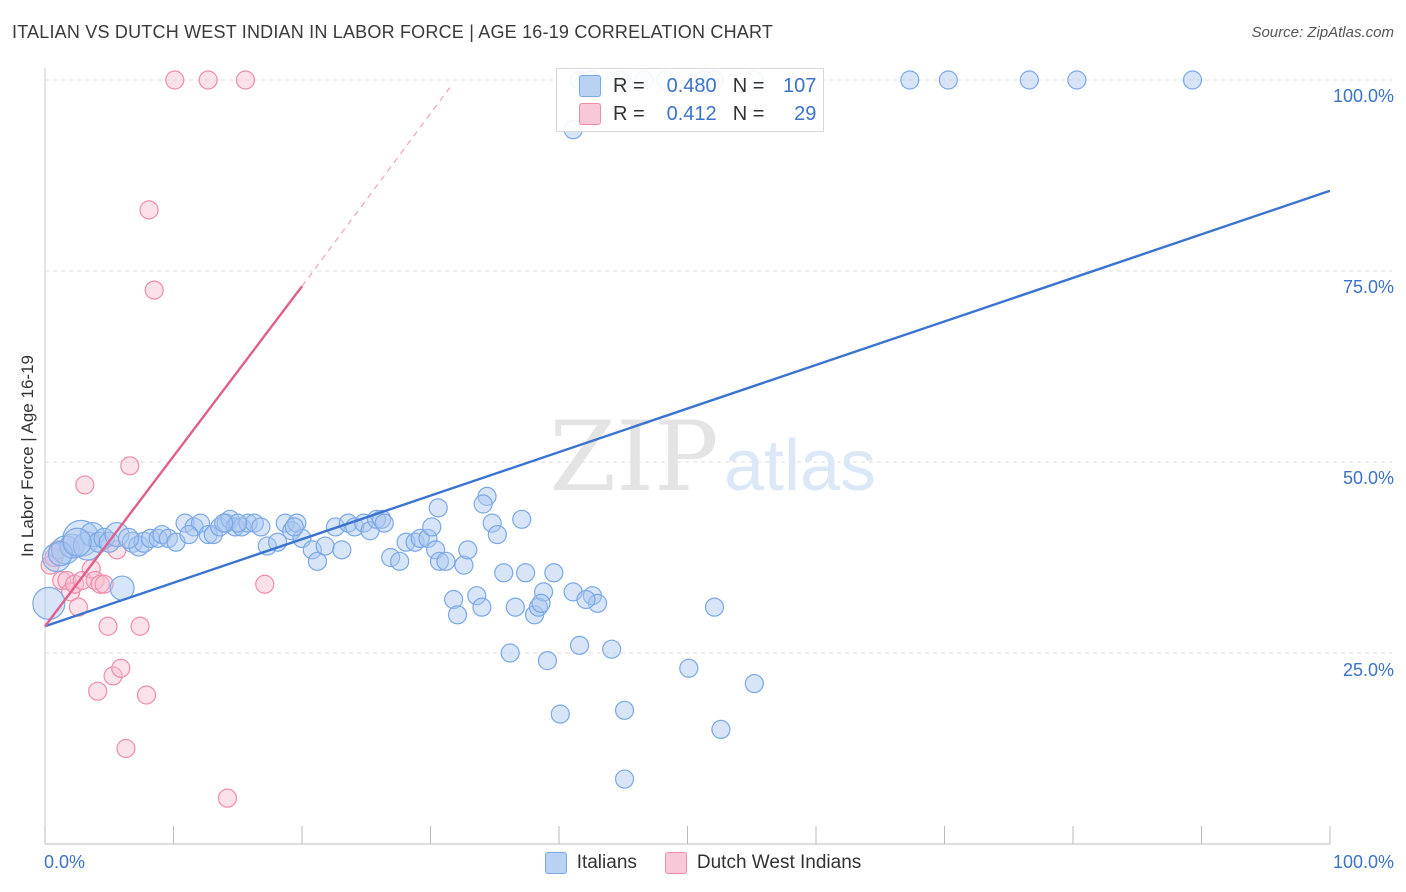 The image size is (1406, 892). Describe the element at coordinates (1363, 862) in the screenshot. I see `x-tick-label-100: 100.0%` at that location.